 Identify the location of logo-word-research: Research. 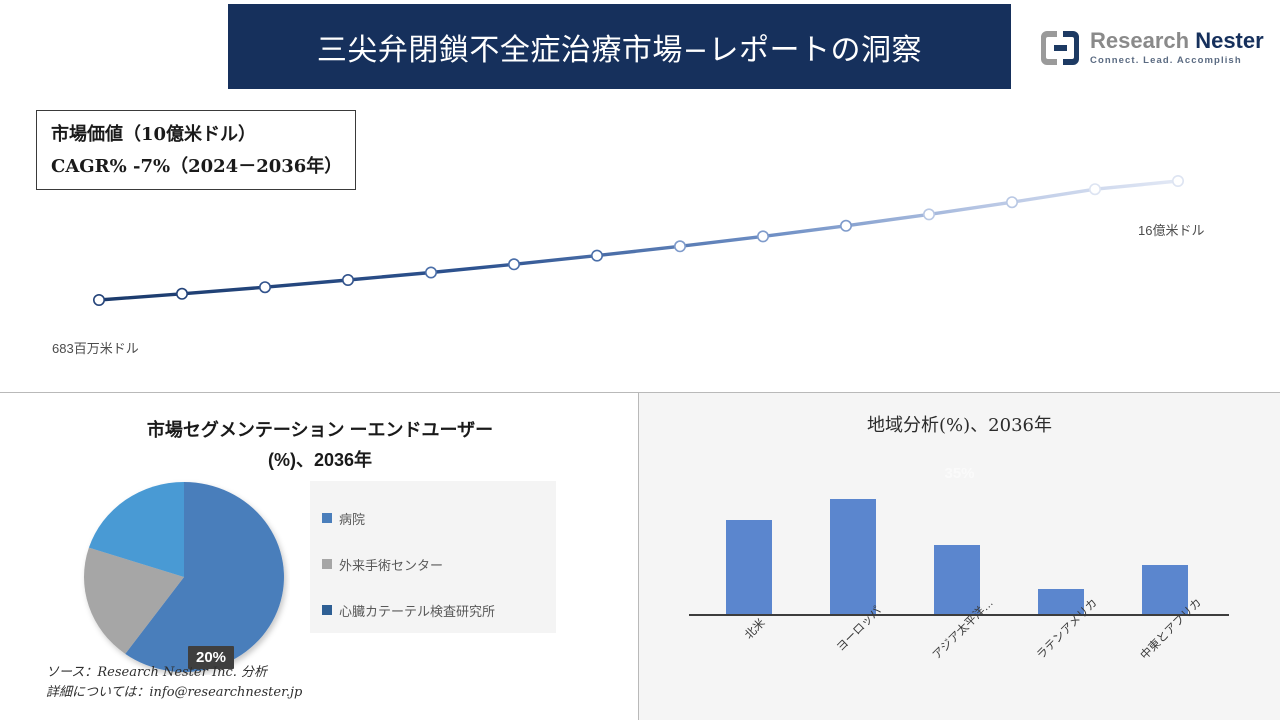
(1140, 41).